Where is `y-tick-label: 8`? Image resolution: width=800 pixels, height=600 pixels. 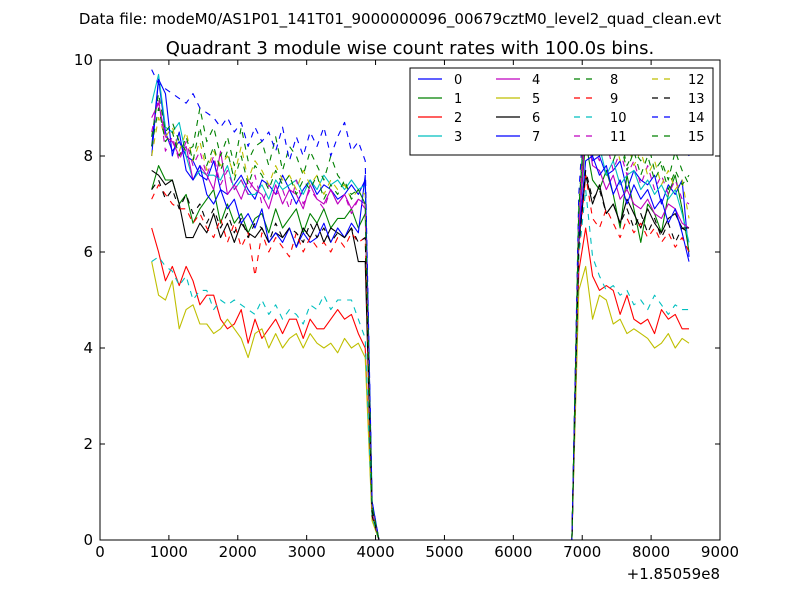 y-tick-label: 8 is located at coordinates (88, 156).